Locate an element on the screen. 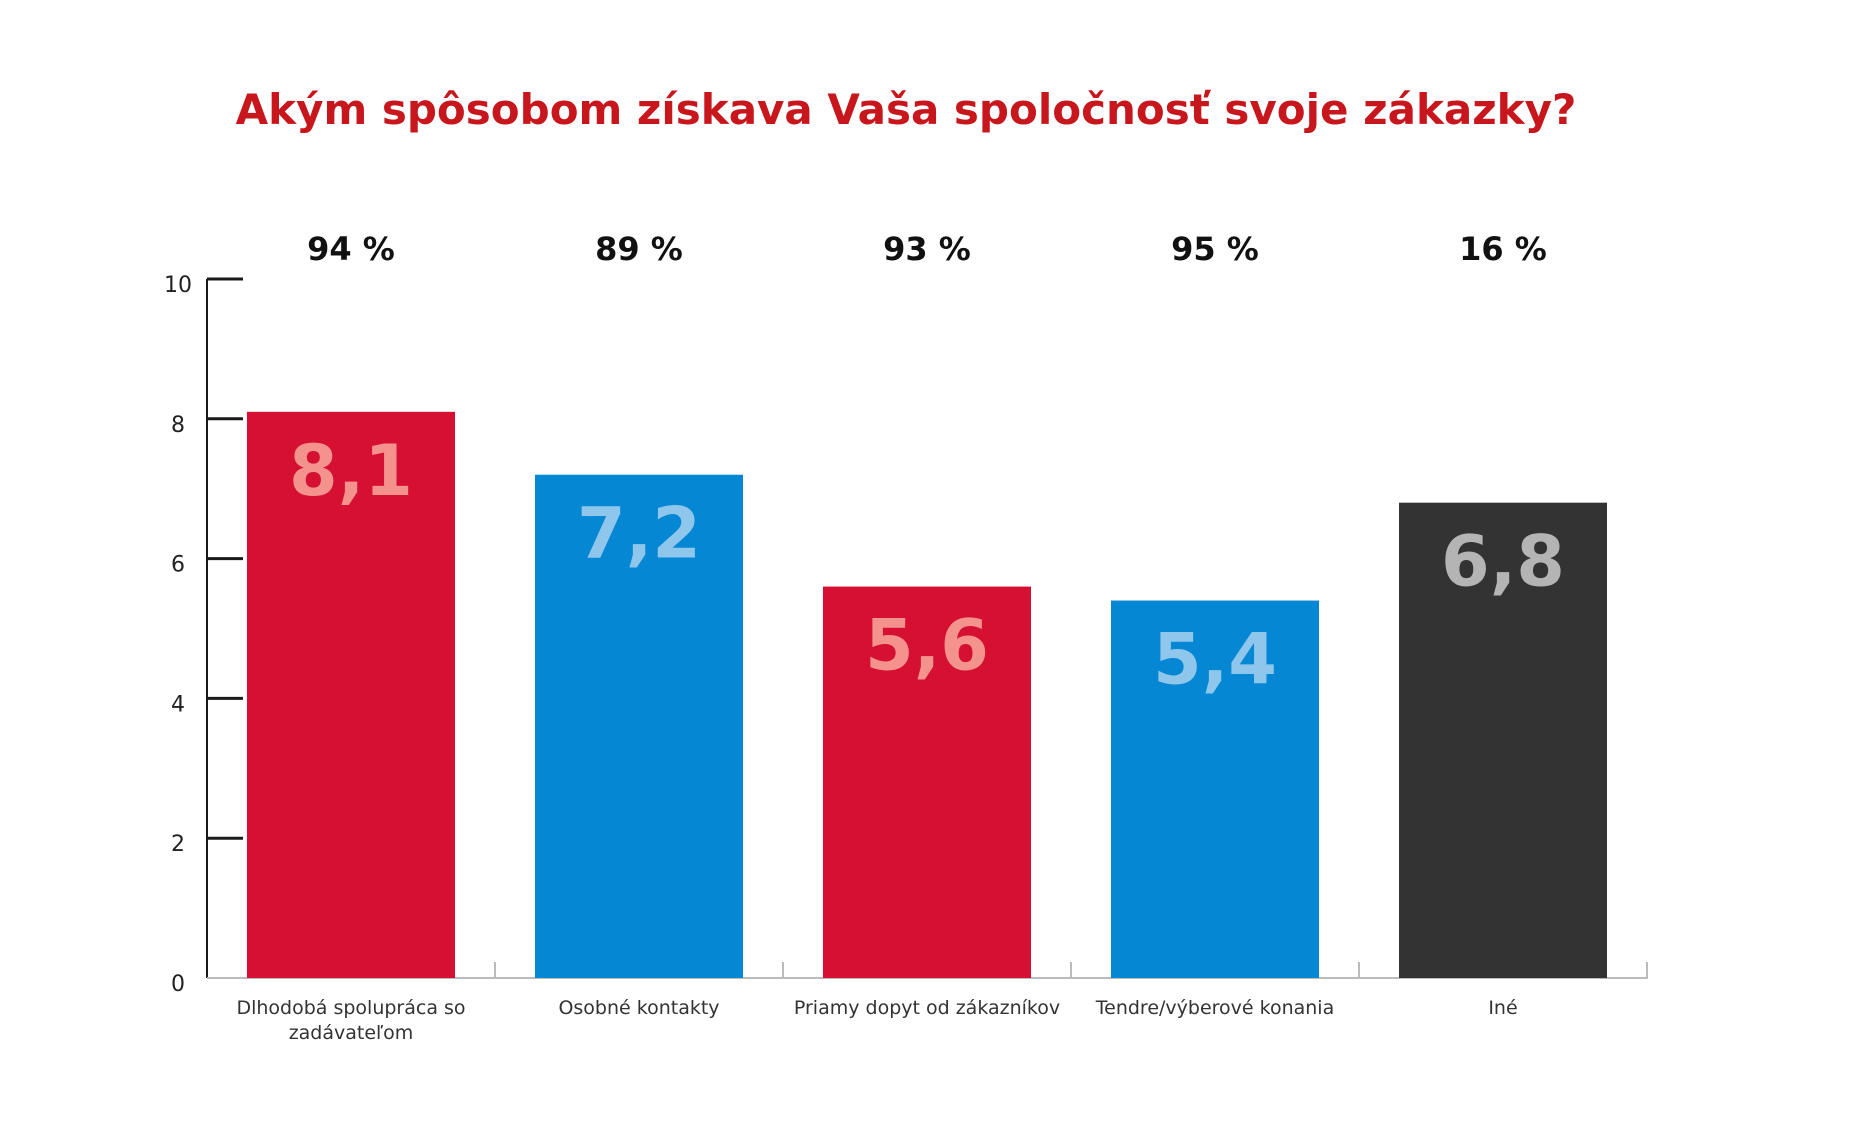 Image resolution: width=1872 pixels, height=1128 pixels. bar-value-label: 5,6 is located at coordinates (927, 646).